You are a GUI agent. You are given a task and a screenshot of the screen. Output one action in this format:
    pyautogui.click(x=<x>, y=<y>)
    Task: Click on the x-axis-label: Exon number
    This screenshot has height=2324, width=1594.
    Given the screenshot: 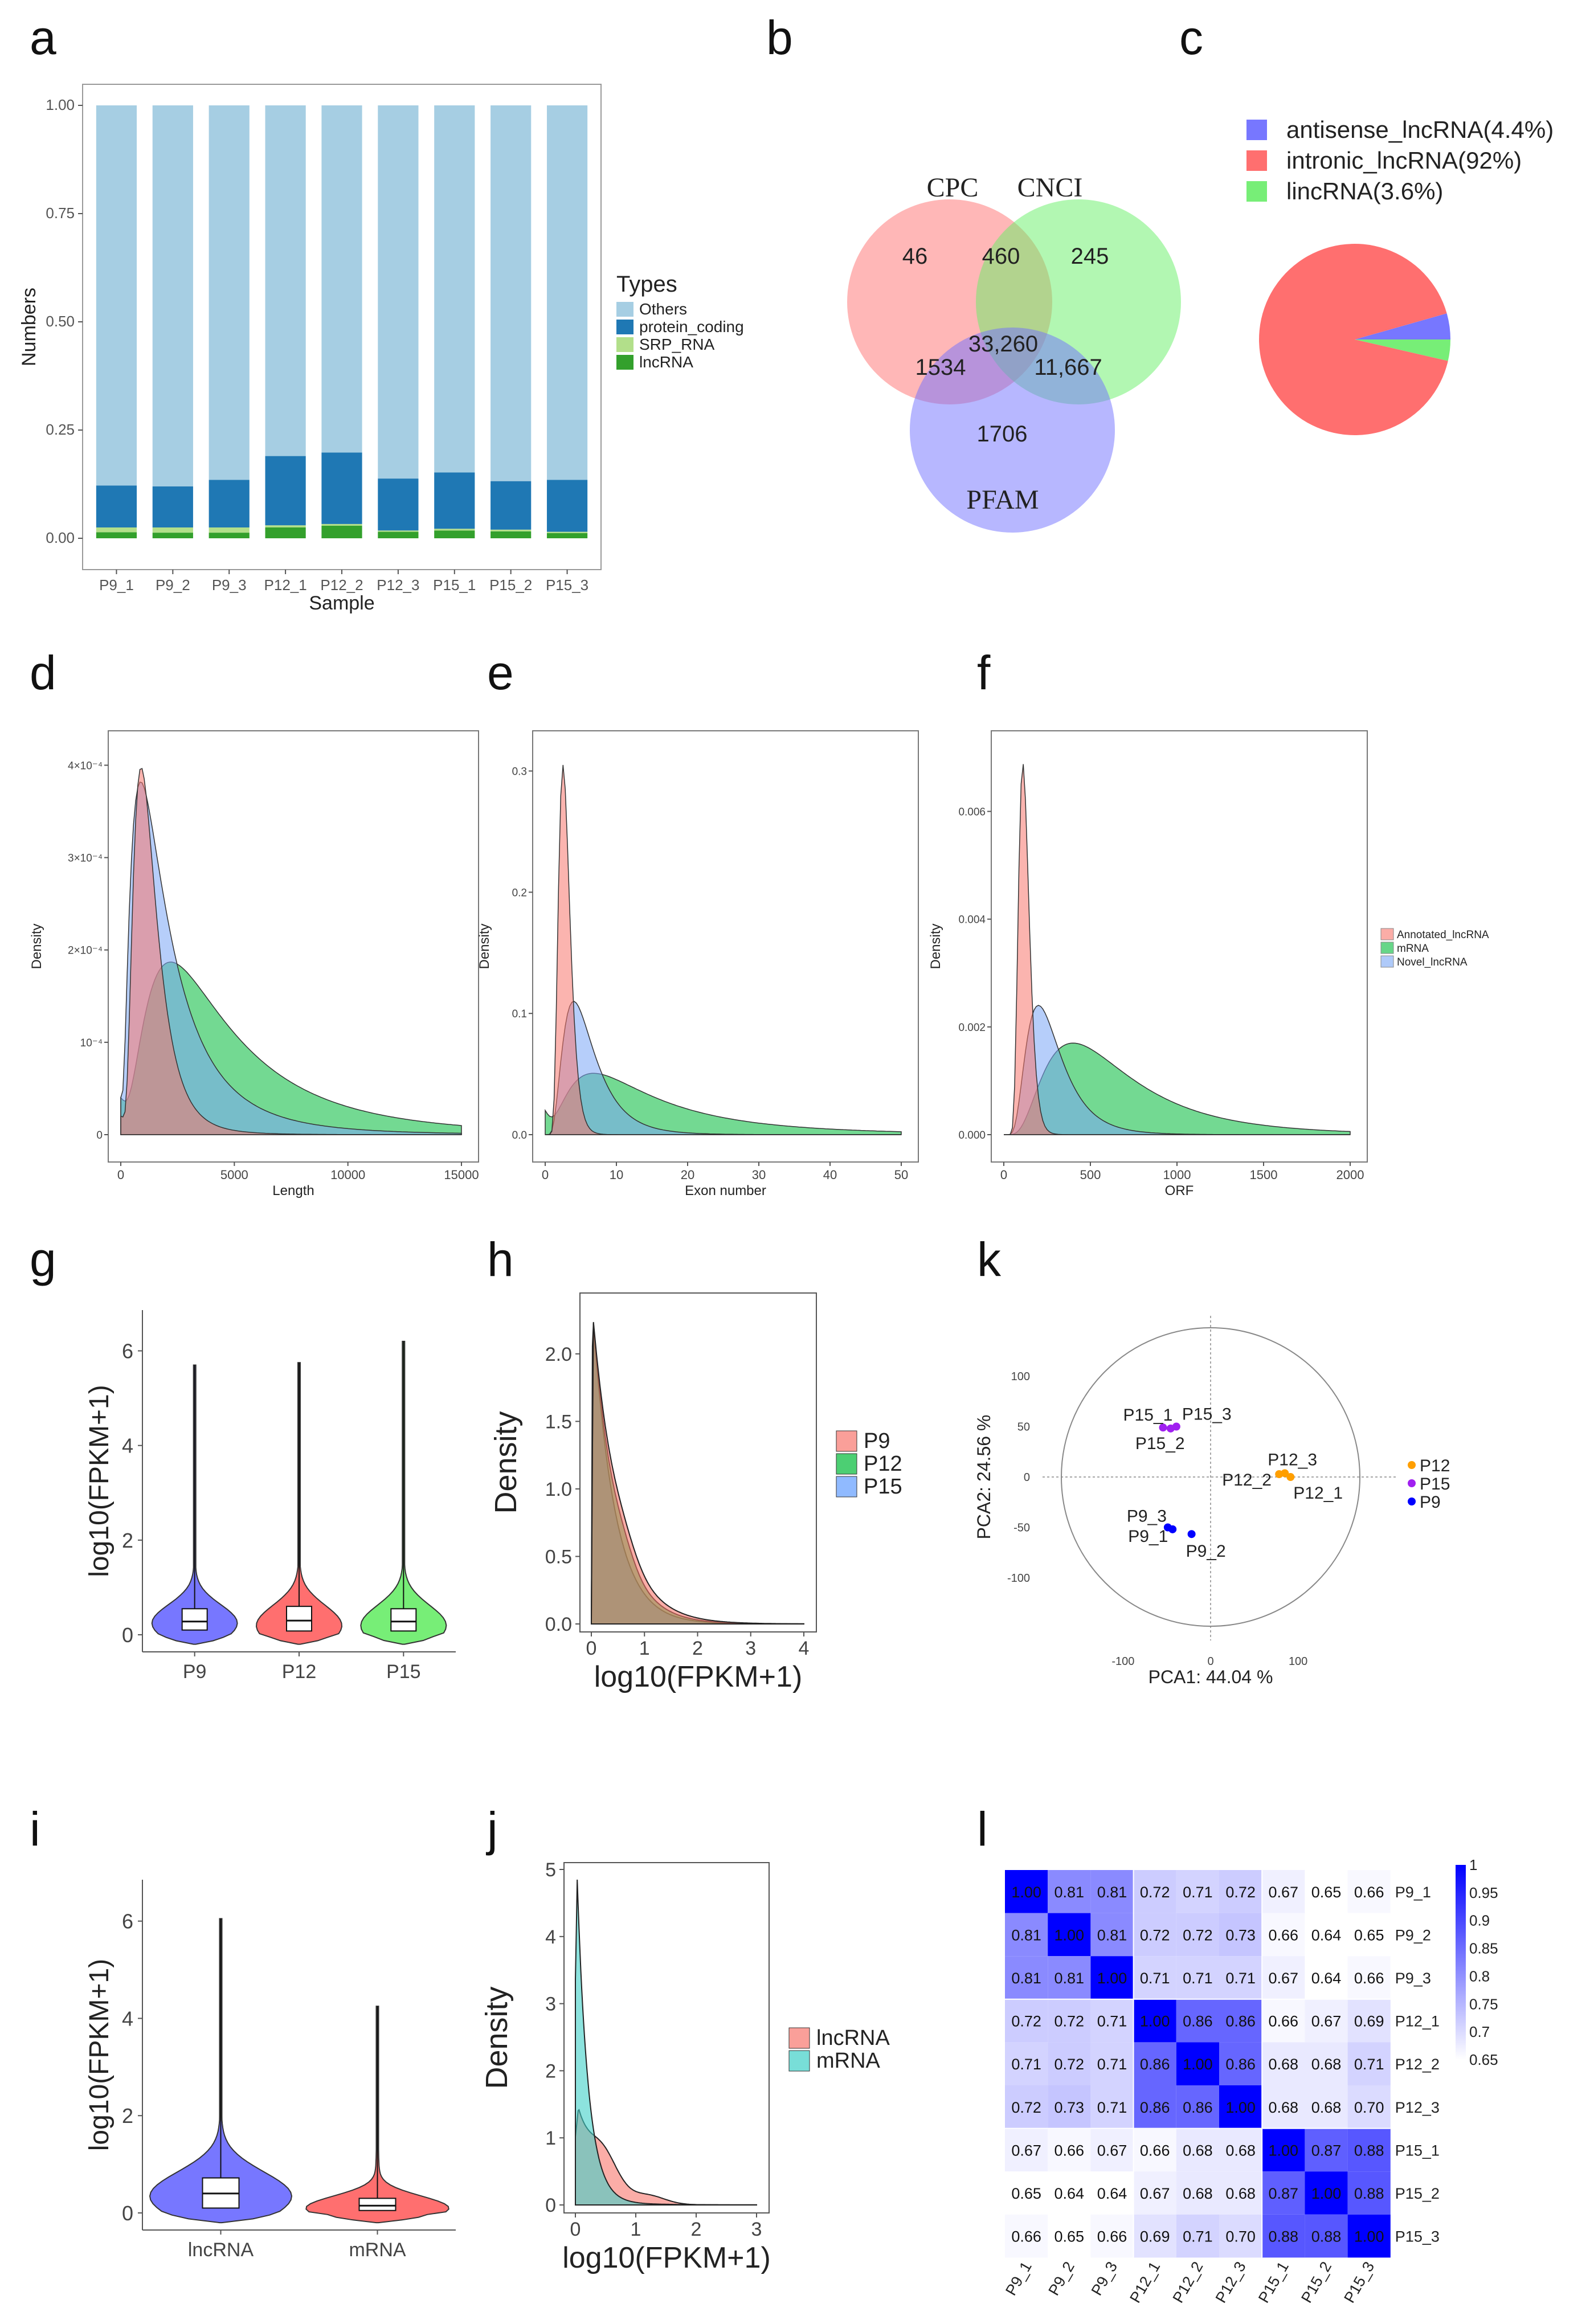 What is the action you would take?
    pyautogui.click(x=725, y=1190)
    